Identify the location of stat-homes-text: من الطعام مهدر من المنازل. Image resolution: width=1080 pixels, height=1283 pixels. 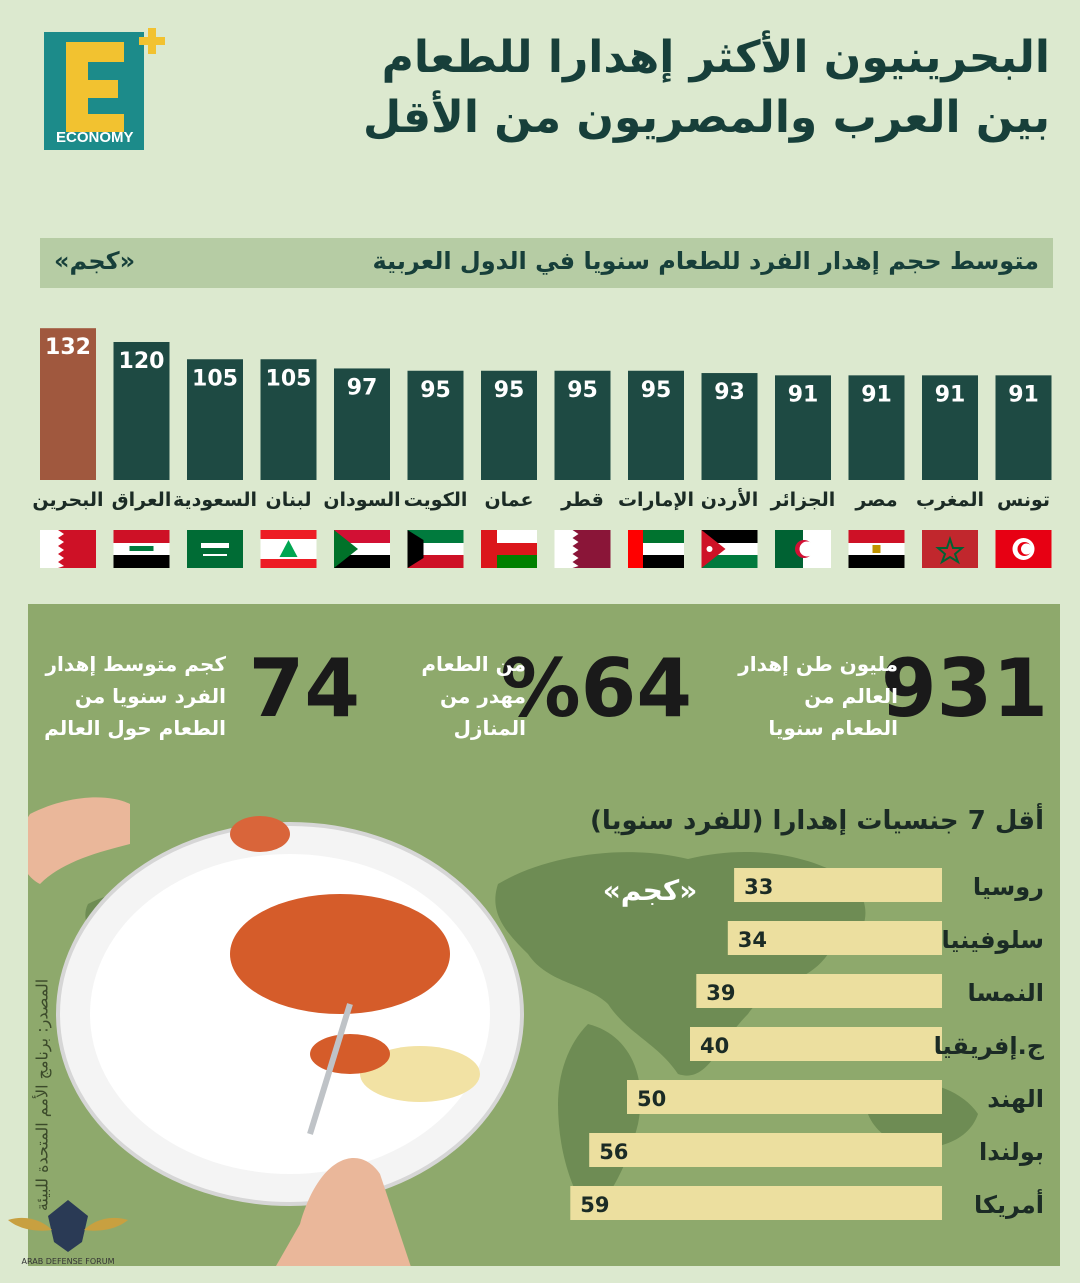
(473, 696).